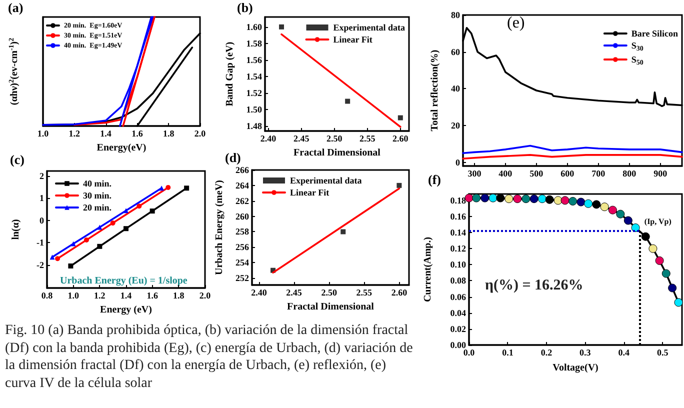 The image size is (684, 408). I want to click on annotation: η(%) = 16.26%, so click(534, 286).